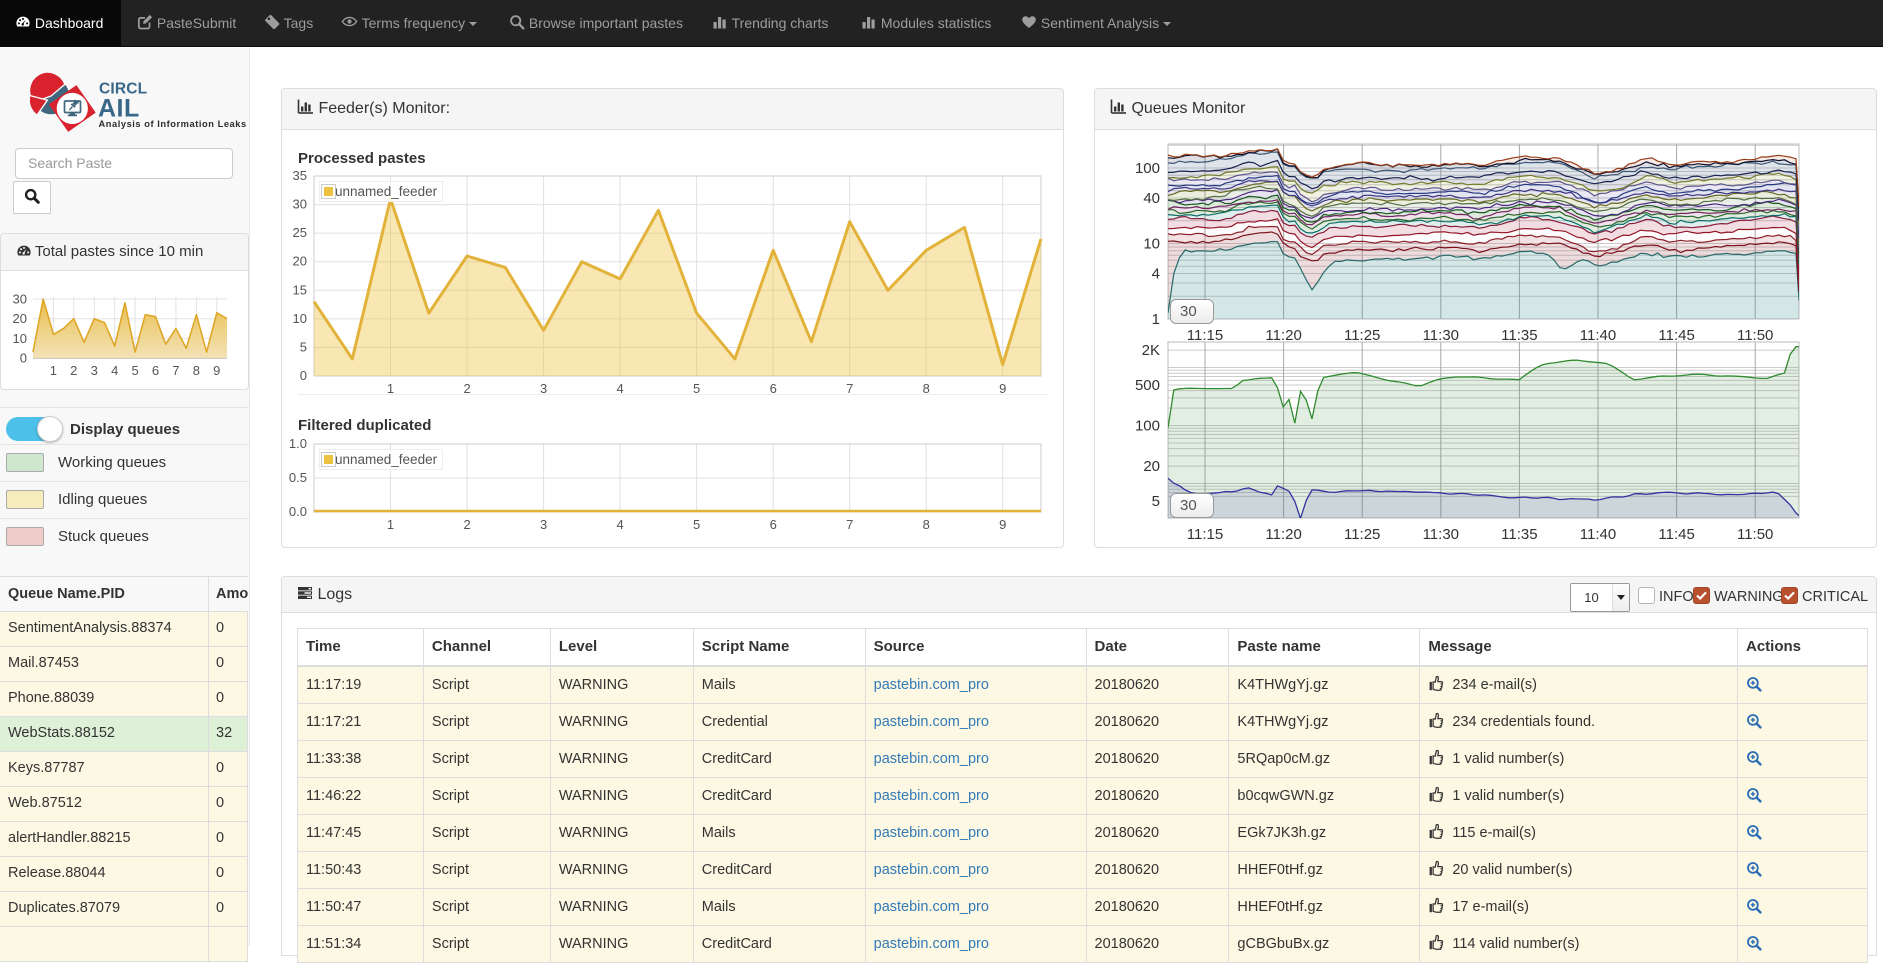 Image resolution: width=1883 pixels, height=963 pixels. What do you see at coordinates (173, 124) in the screenshot?
I see `svg-text: Analysis of Information Leaks` at bounding box center [173, 124].